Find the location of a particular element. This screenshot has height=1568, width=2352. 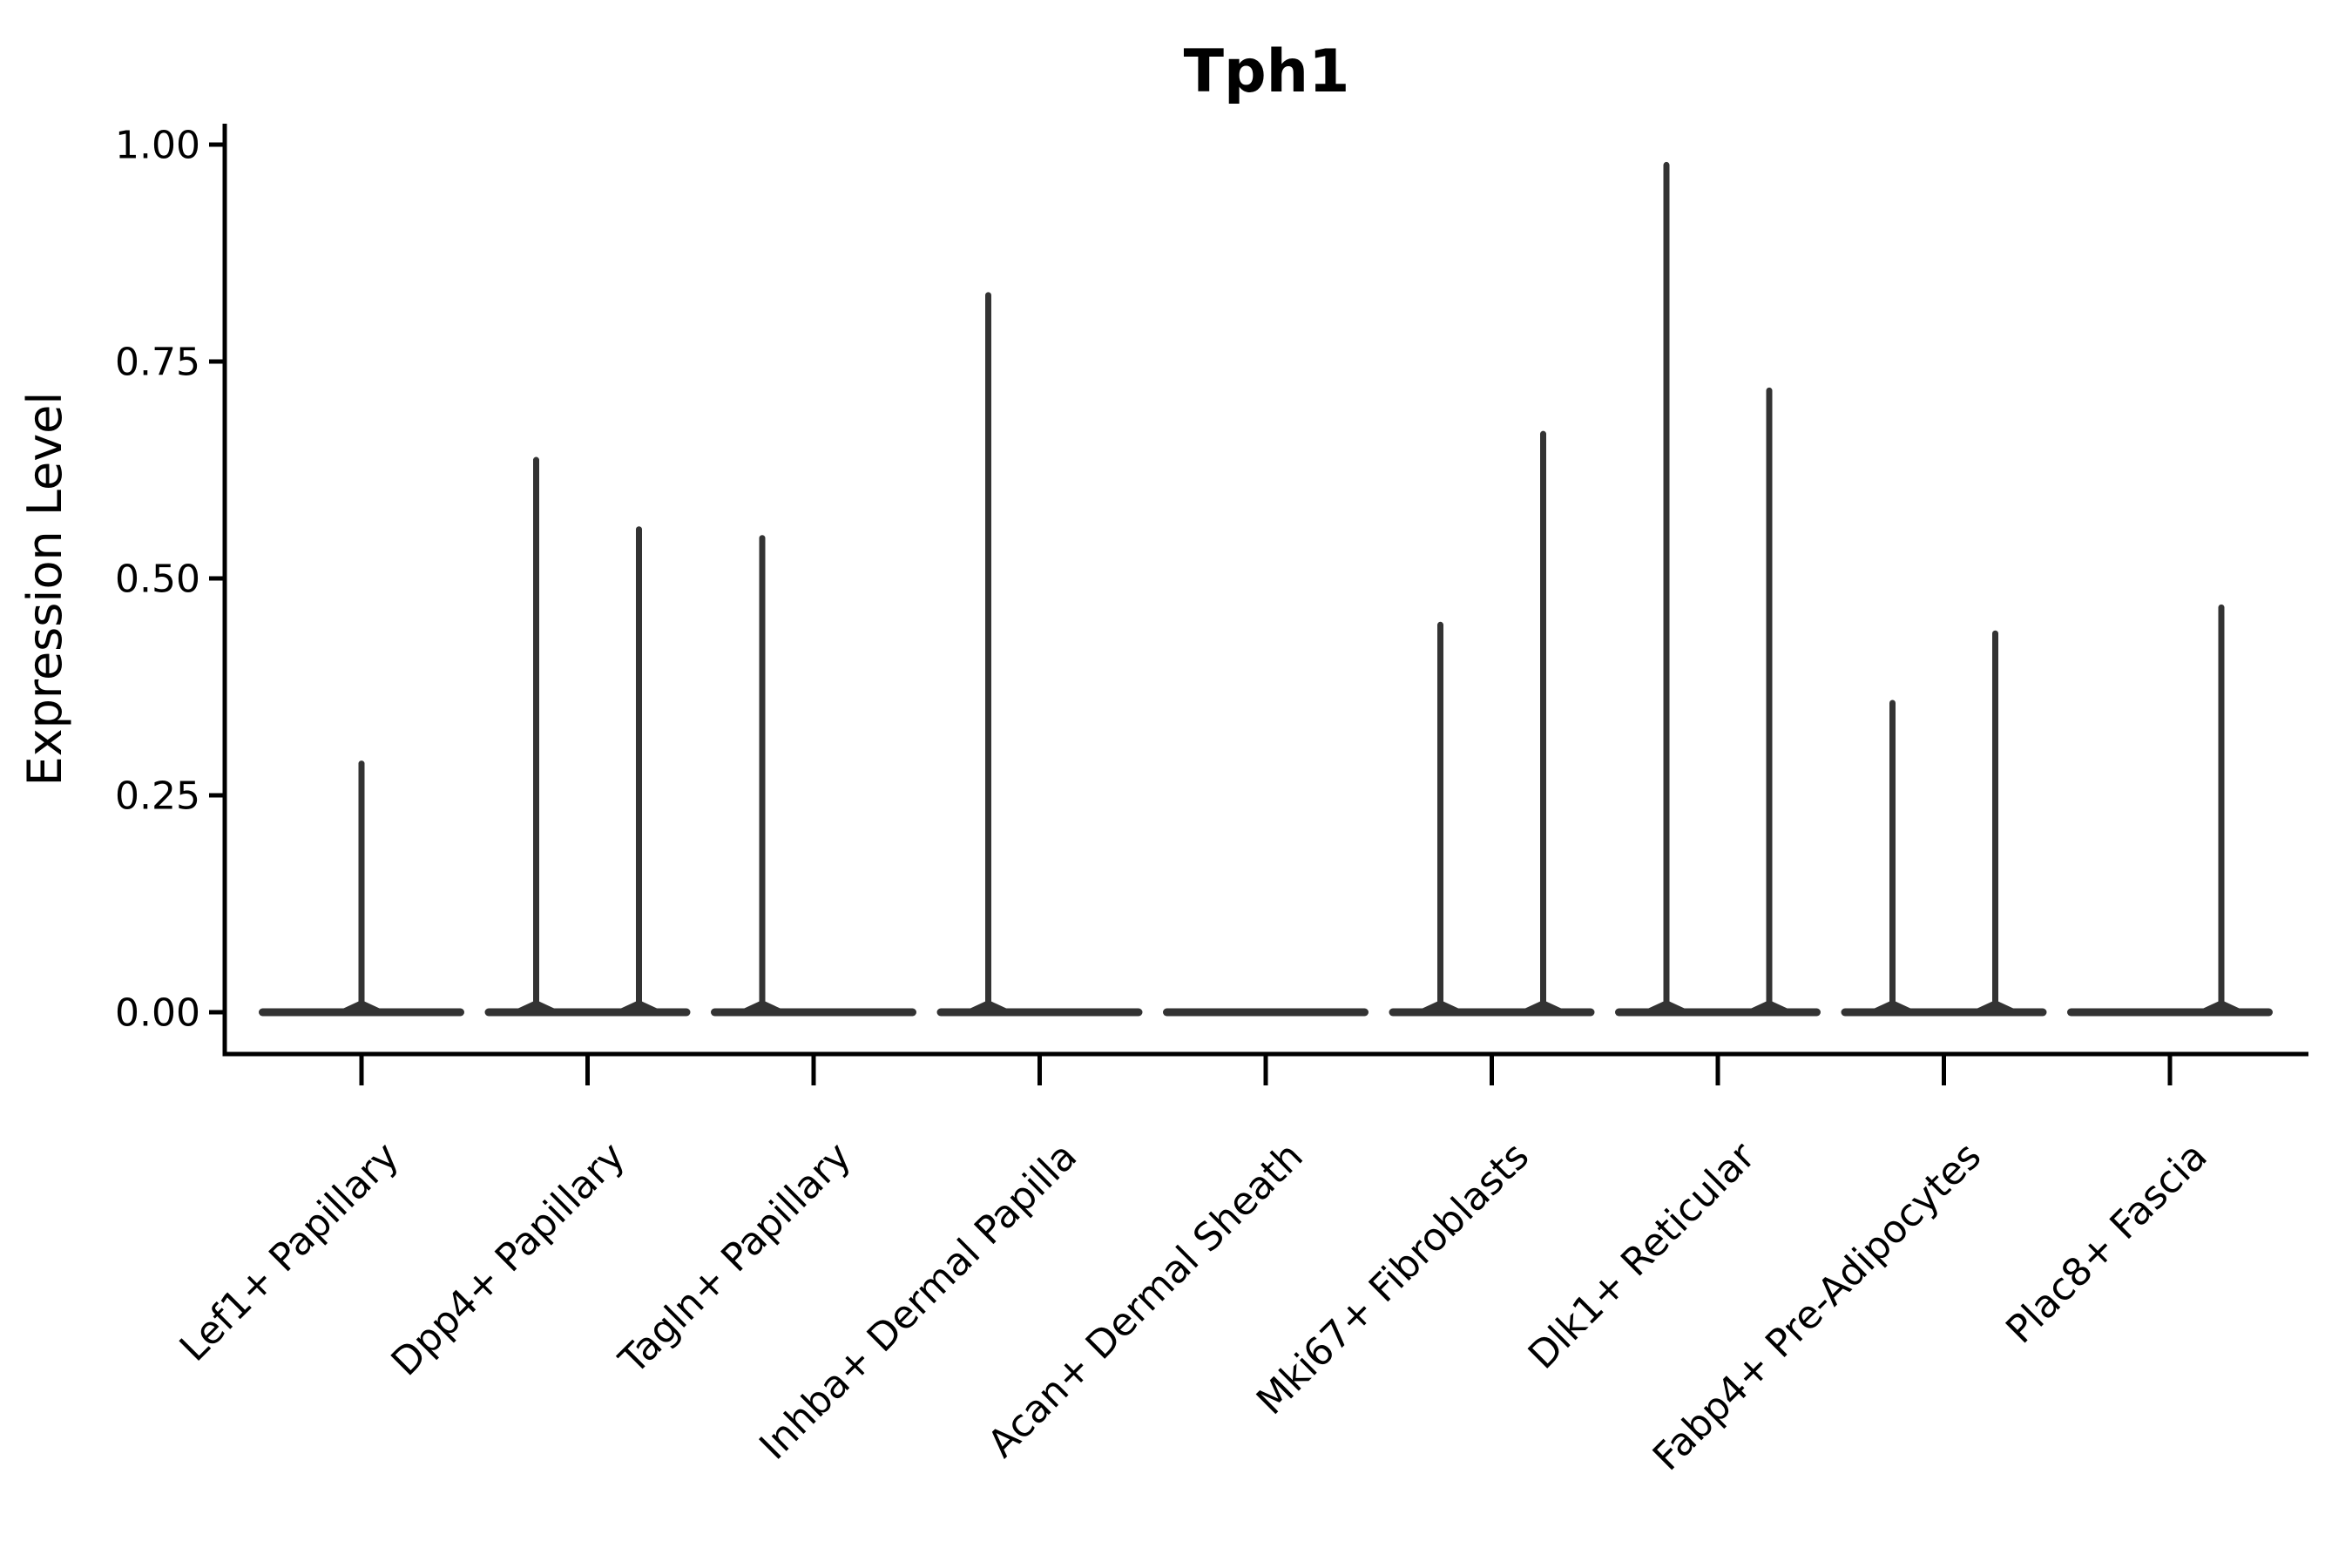

y-tick-label: 0.50 is located at coordinates (157, 579).